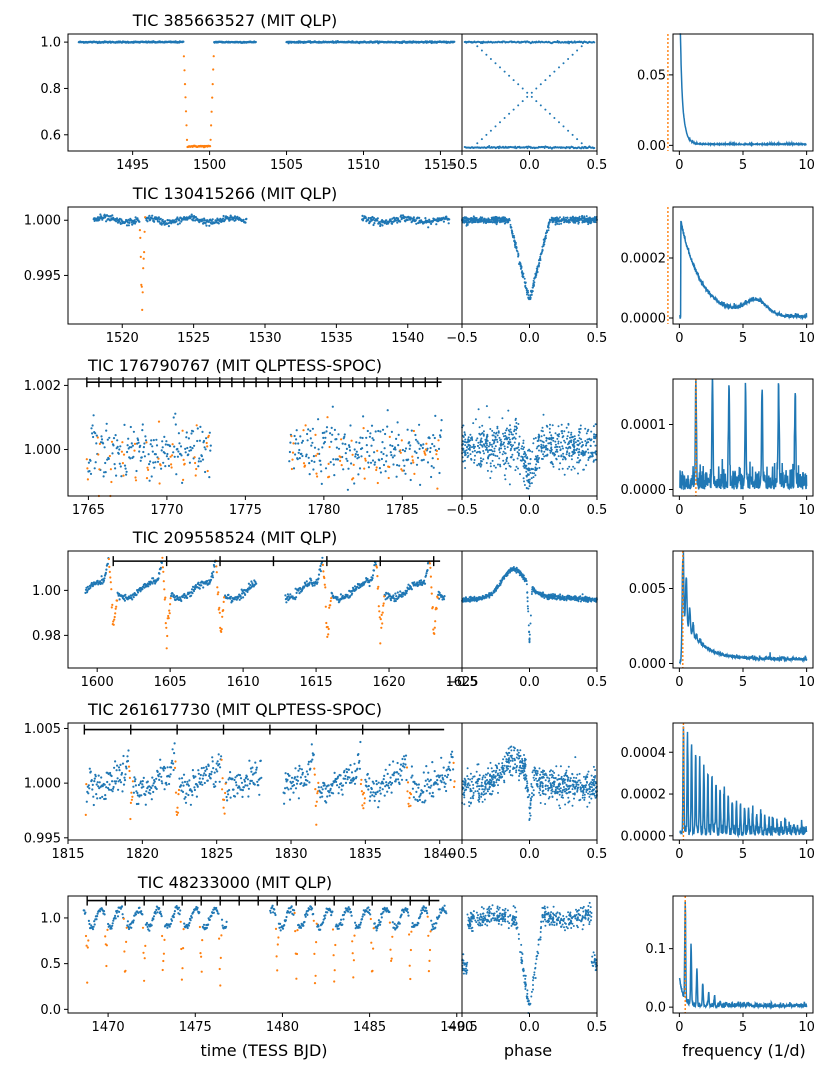  What do you see at coordinates (166, 510) in the screenshot?
I see `row-3-lightcurve-xtick-label: 1770` at bounding box center [166, 510].